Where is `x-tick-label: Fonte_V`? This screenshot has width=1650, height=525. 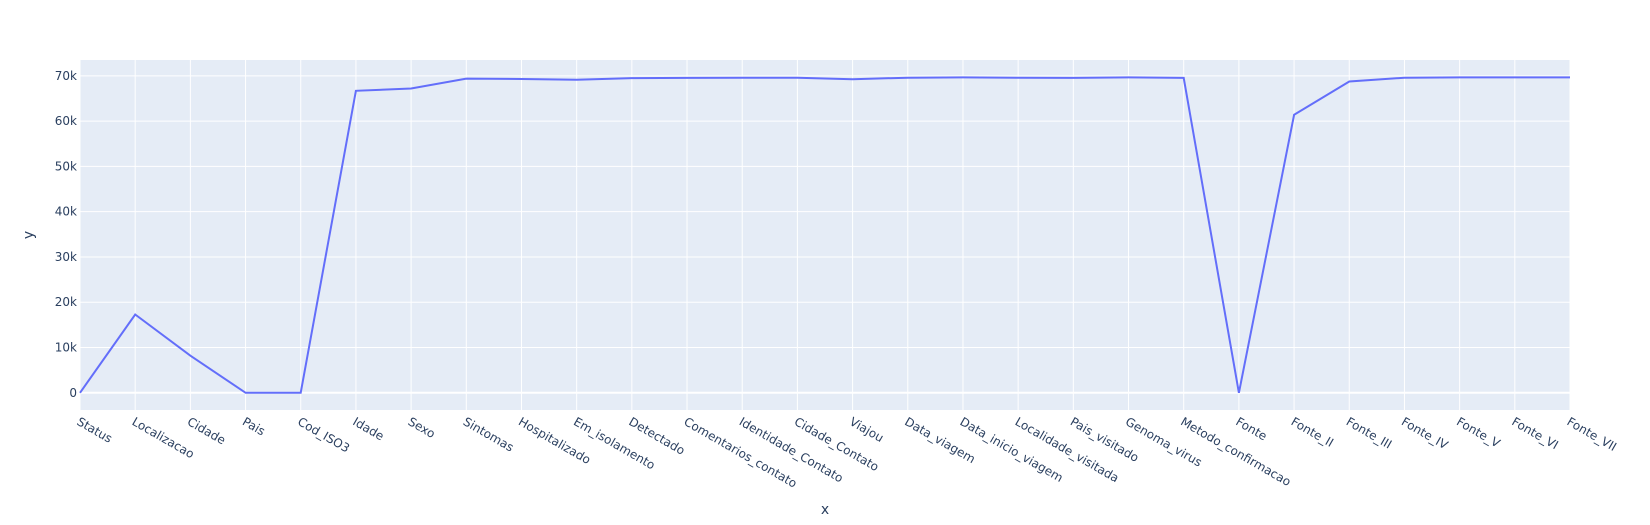 x-tick-label: Fonte_V is located at coordinates (1478, 432).